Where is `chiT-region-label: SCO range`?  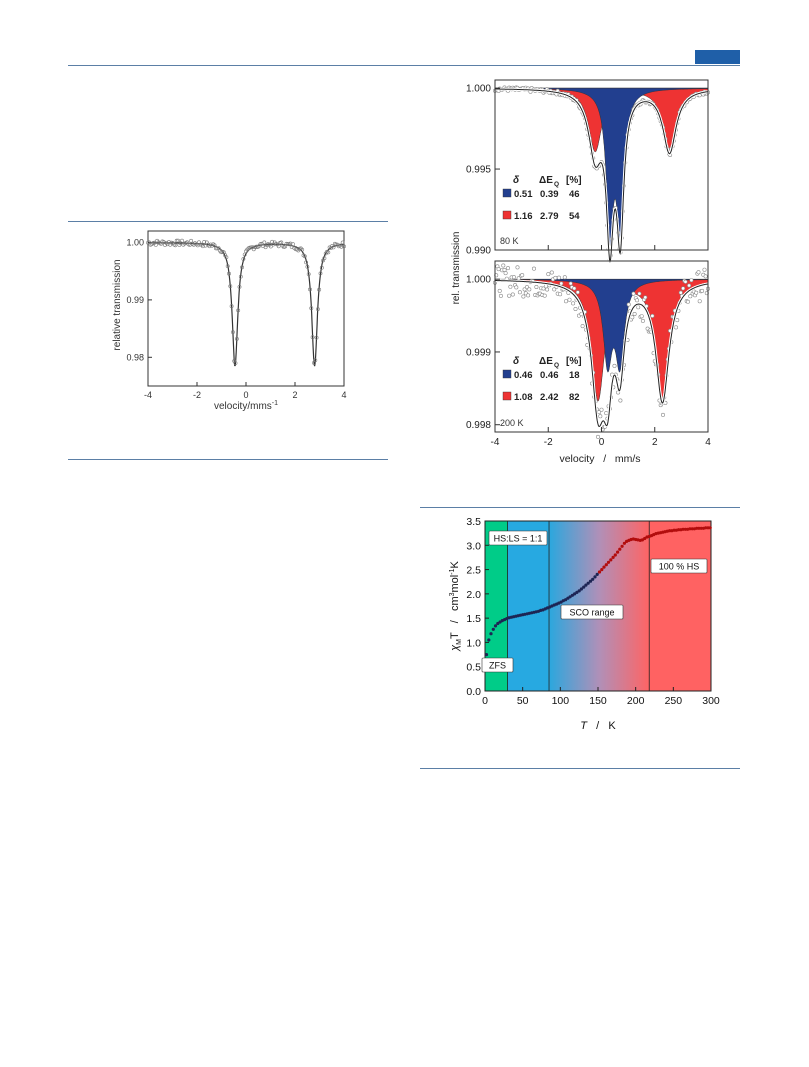 chiT-region-label: SCO range is located at coordinates (591, 613).